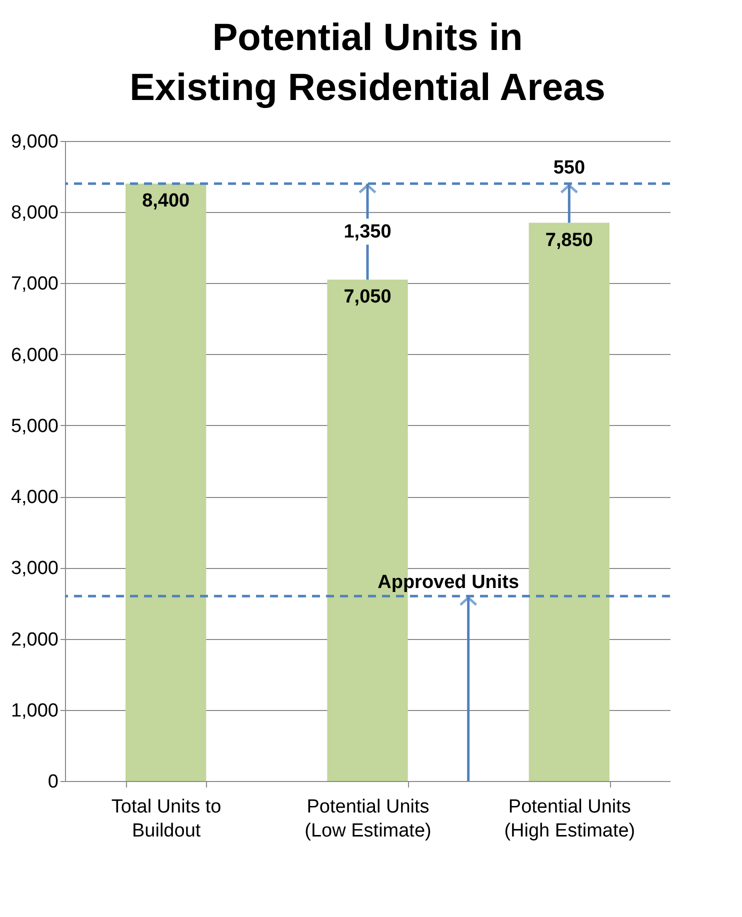 This screenshot has width=742, height=917. Describe the element at coordinates (34, 569) in the screenshot. I see `y-tick-label: 3,000` at that location.